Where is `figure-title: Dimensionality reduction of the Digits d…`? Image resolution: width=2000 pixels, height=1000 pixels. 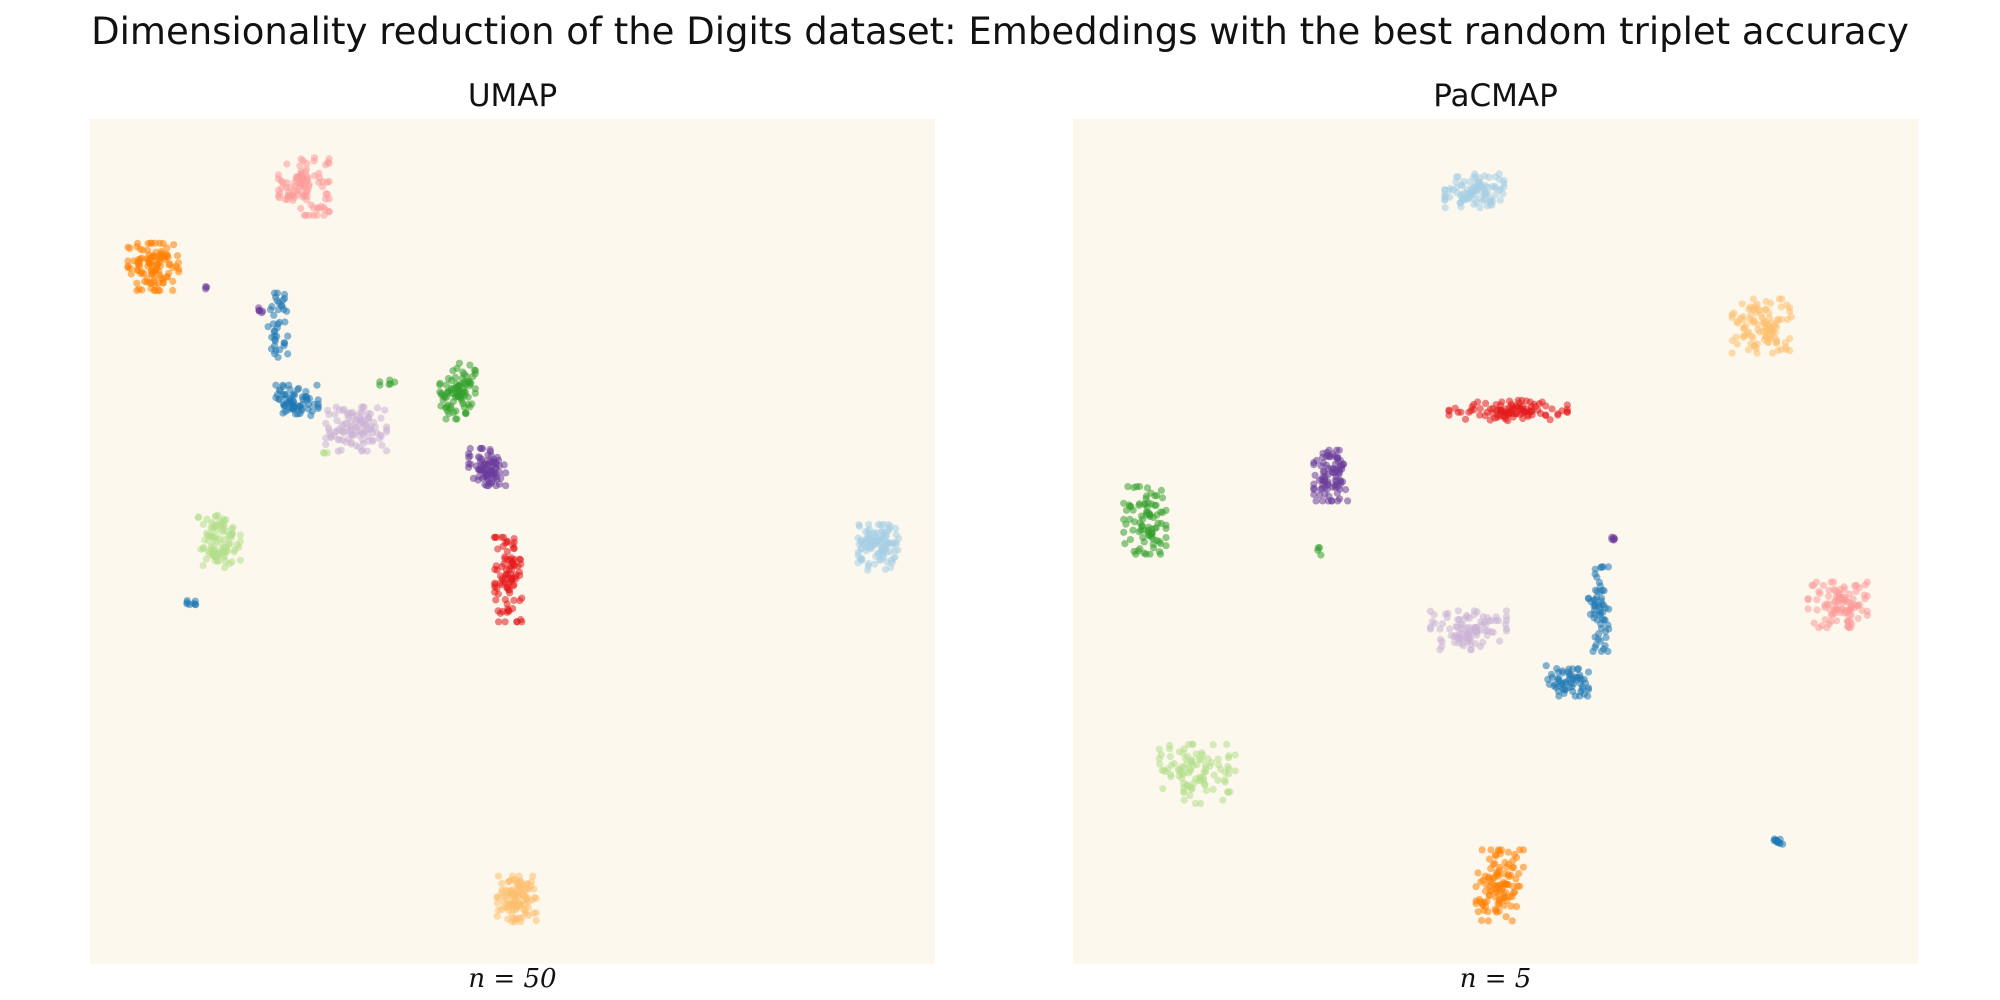 figure-title: Dimensionality reduction of the Digits d… is located at coordinates (1000, 31).